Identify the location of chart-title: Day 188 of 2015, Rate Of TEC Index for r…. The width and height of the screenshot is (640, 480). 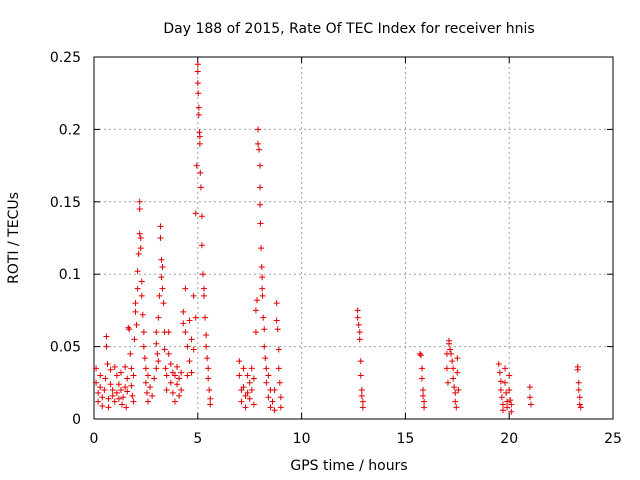
(348, 29).